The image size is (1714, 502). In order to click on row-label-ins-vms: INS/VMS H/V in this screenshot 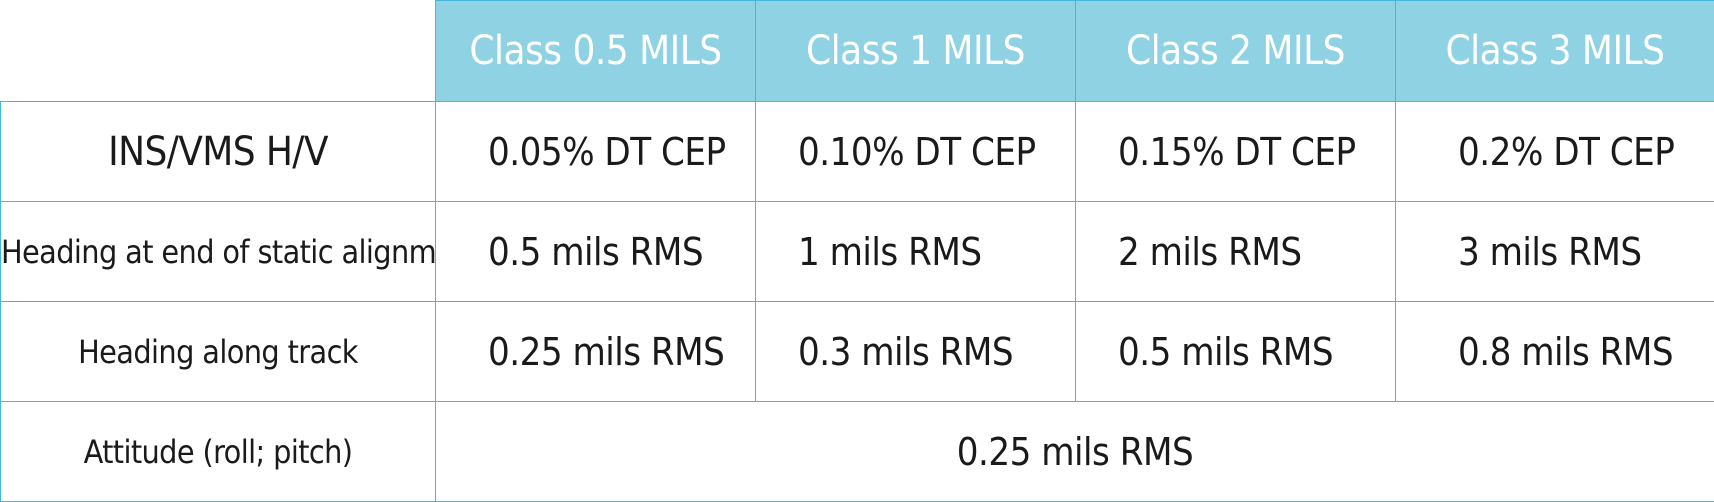, I will do `click(218, 151)`.